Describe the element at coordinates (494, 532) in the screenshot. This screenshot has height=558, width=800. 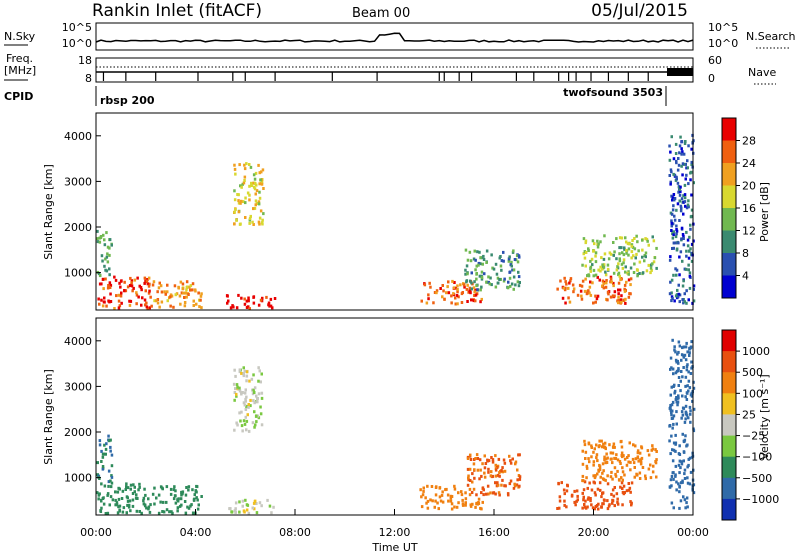
I see `time-tick-label: 16:00` at that location.